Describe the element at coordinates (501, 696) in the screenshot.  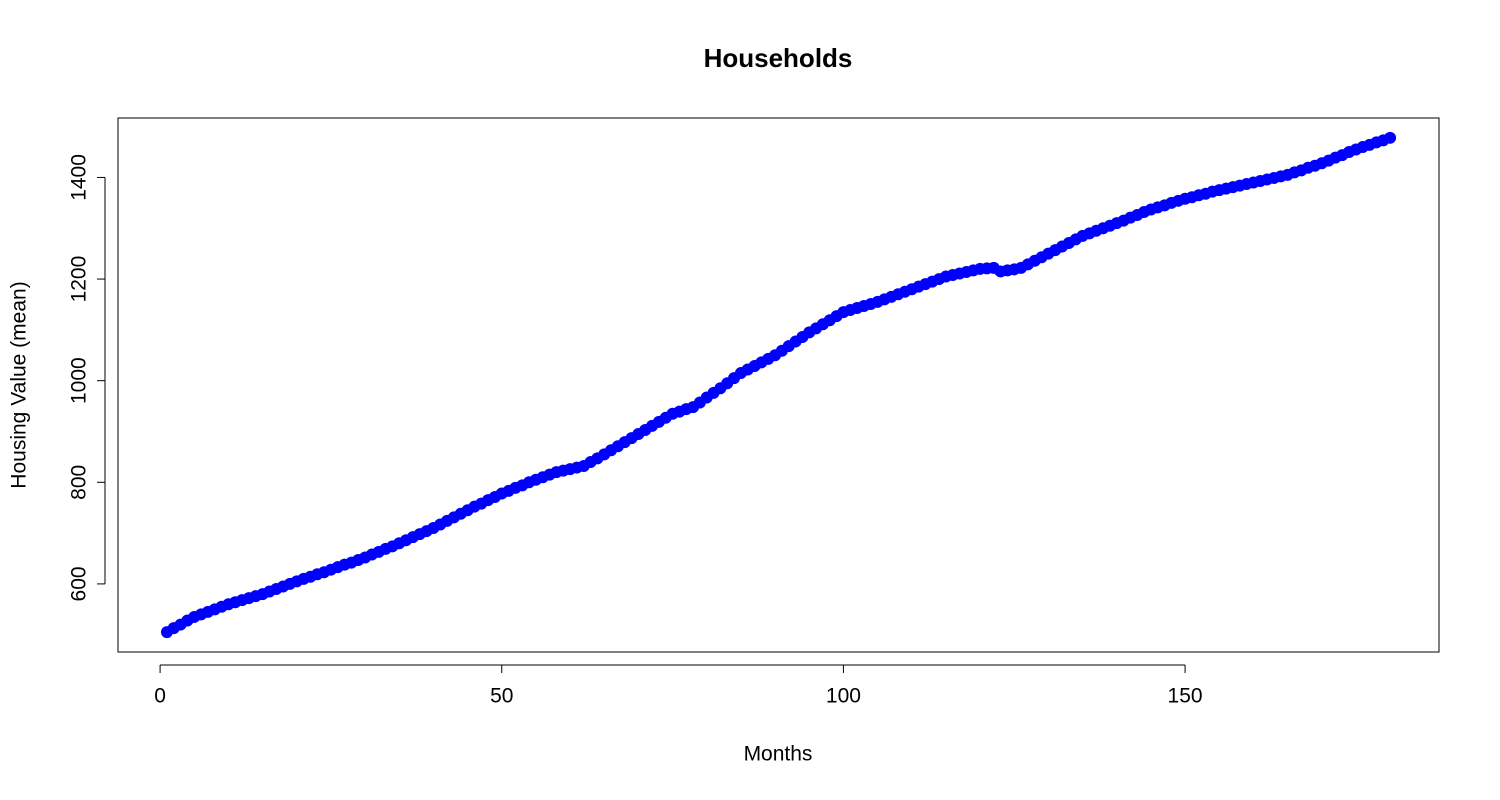
I see `x-tick-label: 50` at that location.